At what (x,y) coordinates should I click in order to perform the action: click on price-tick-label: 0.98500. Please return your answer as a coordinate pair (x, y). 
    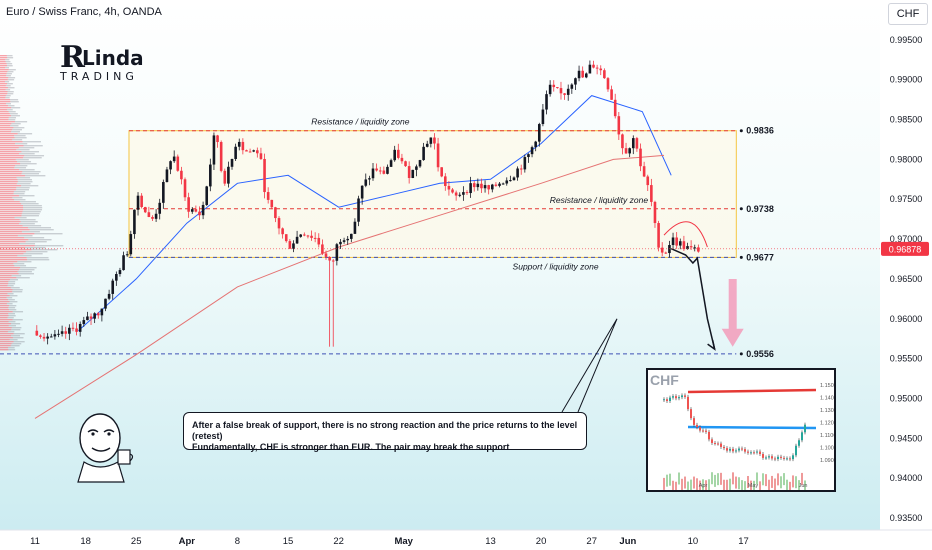
    Looking at the image, I should click on (906, 120).